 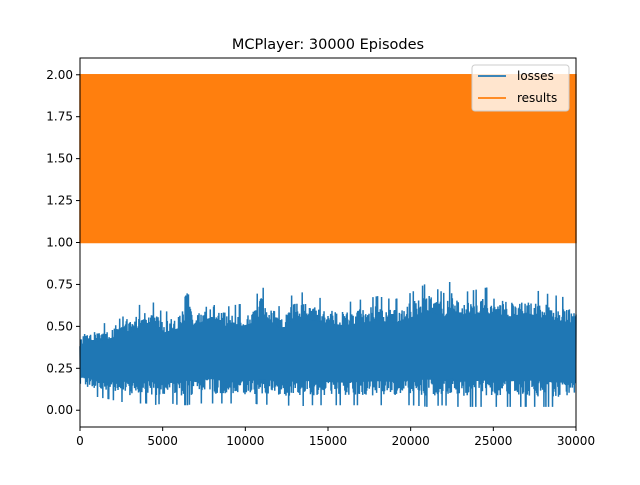 What do you see at coordinates (80, 441) in the screenshot?
I see `x-tick-label: 0` at bounding box center [80, 441].